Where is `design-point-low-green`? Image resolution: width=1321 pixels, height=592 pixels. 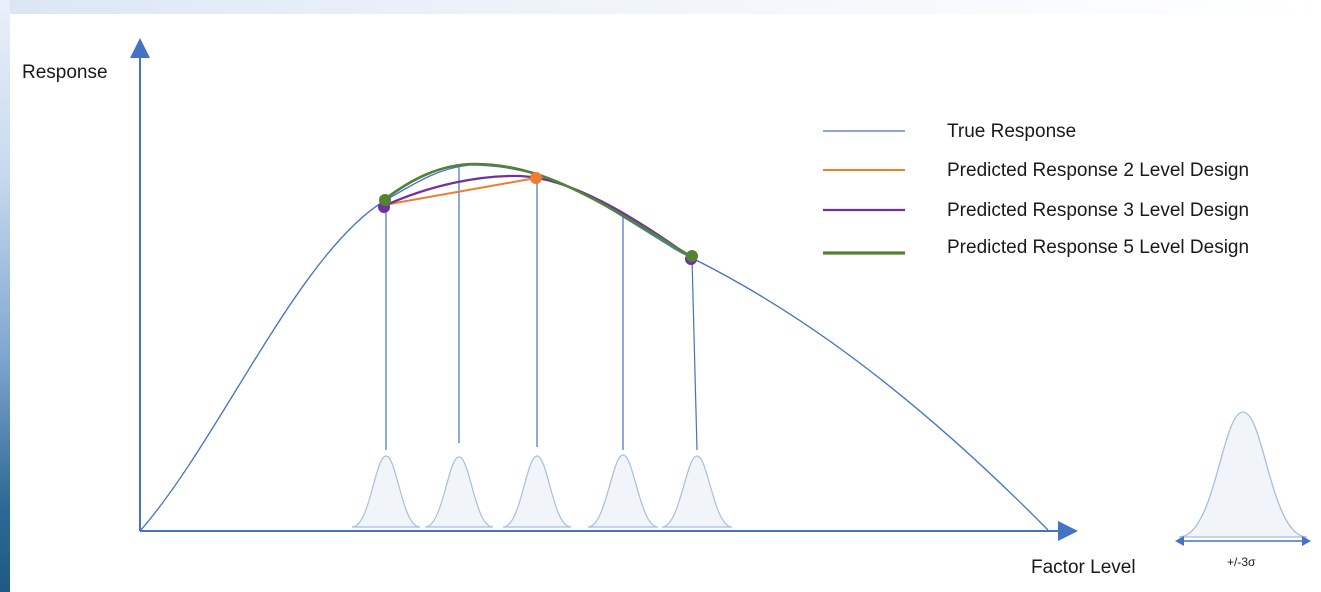
design-point-low-green is located at coordinates (385, 200).